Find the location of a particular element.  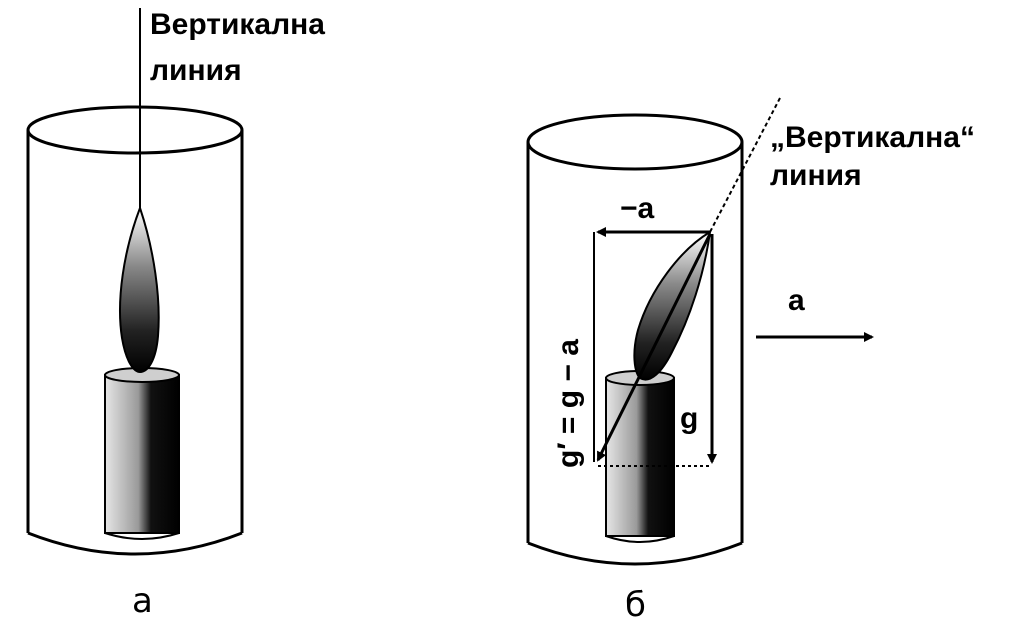

flame-a is located at coordinates (139, 289).